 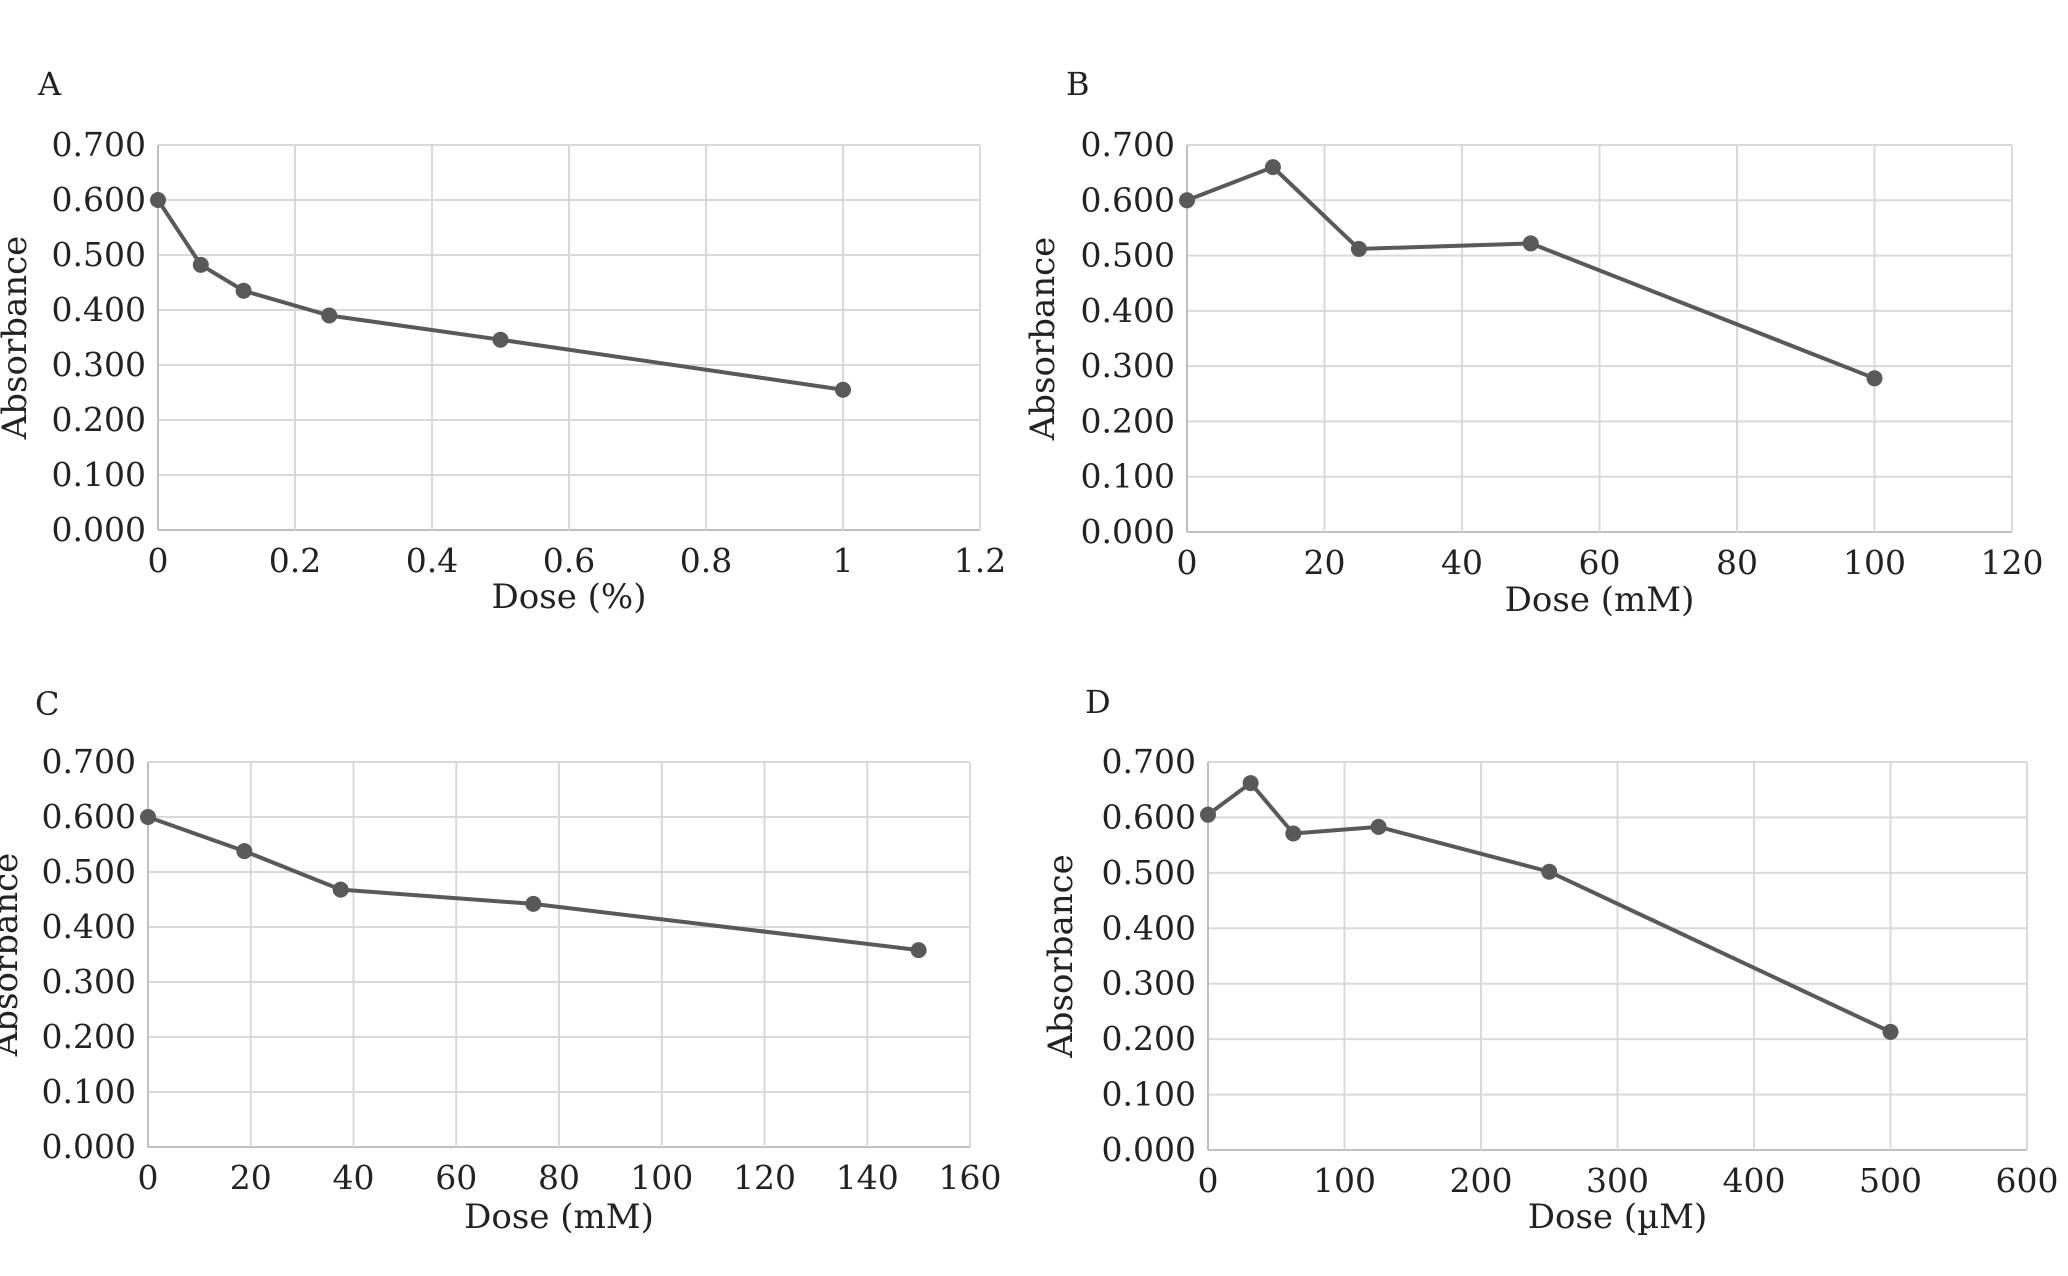 What do you see at coordinates (980, 560) in the screenshot?
I see `x-tick-label: 1.2` at bounding box center [980, 560].